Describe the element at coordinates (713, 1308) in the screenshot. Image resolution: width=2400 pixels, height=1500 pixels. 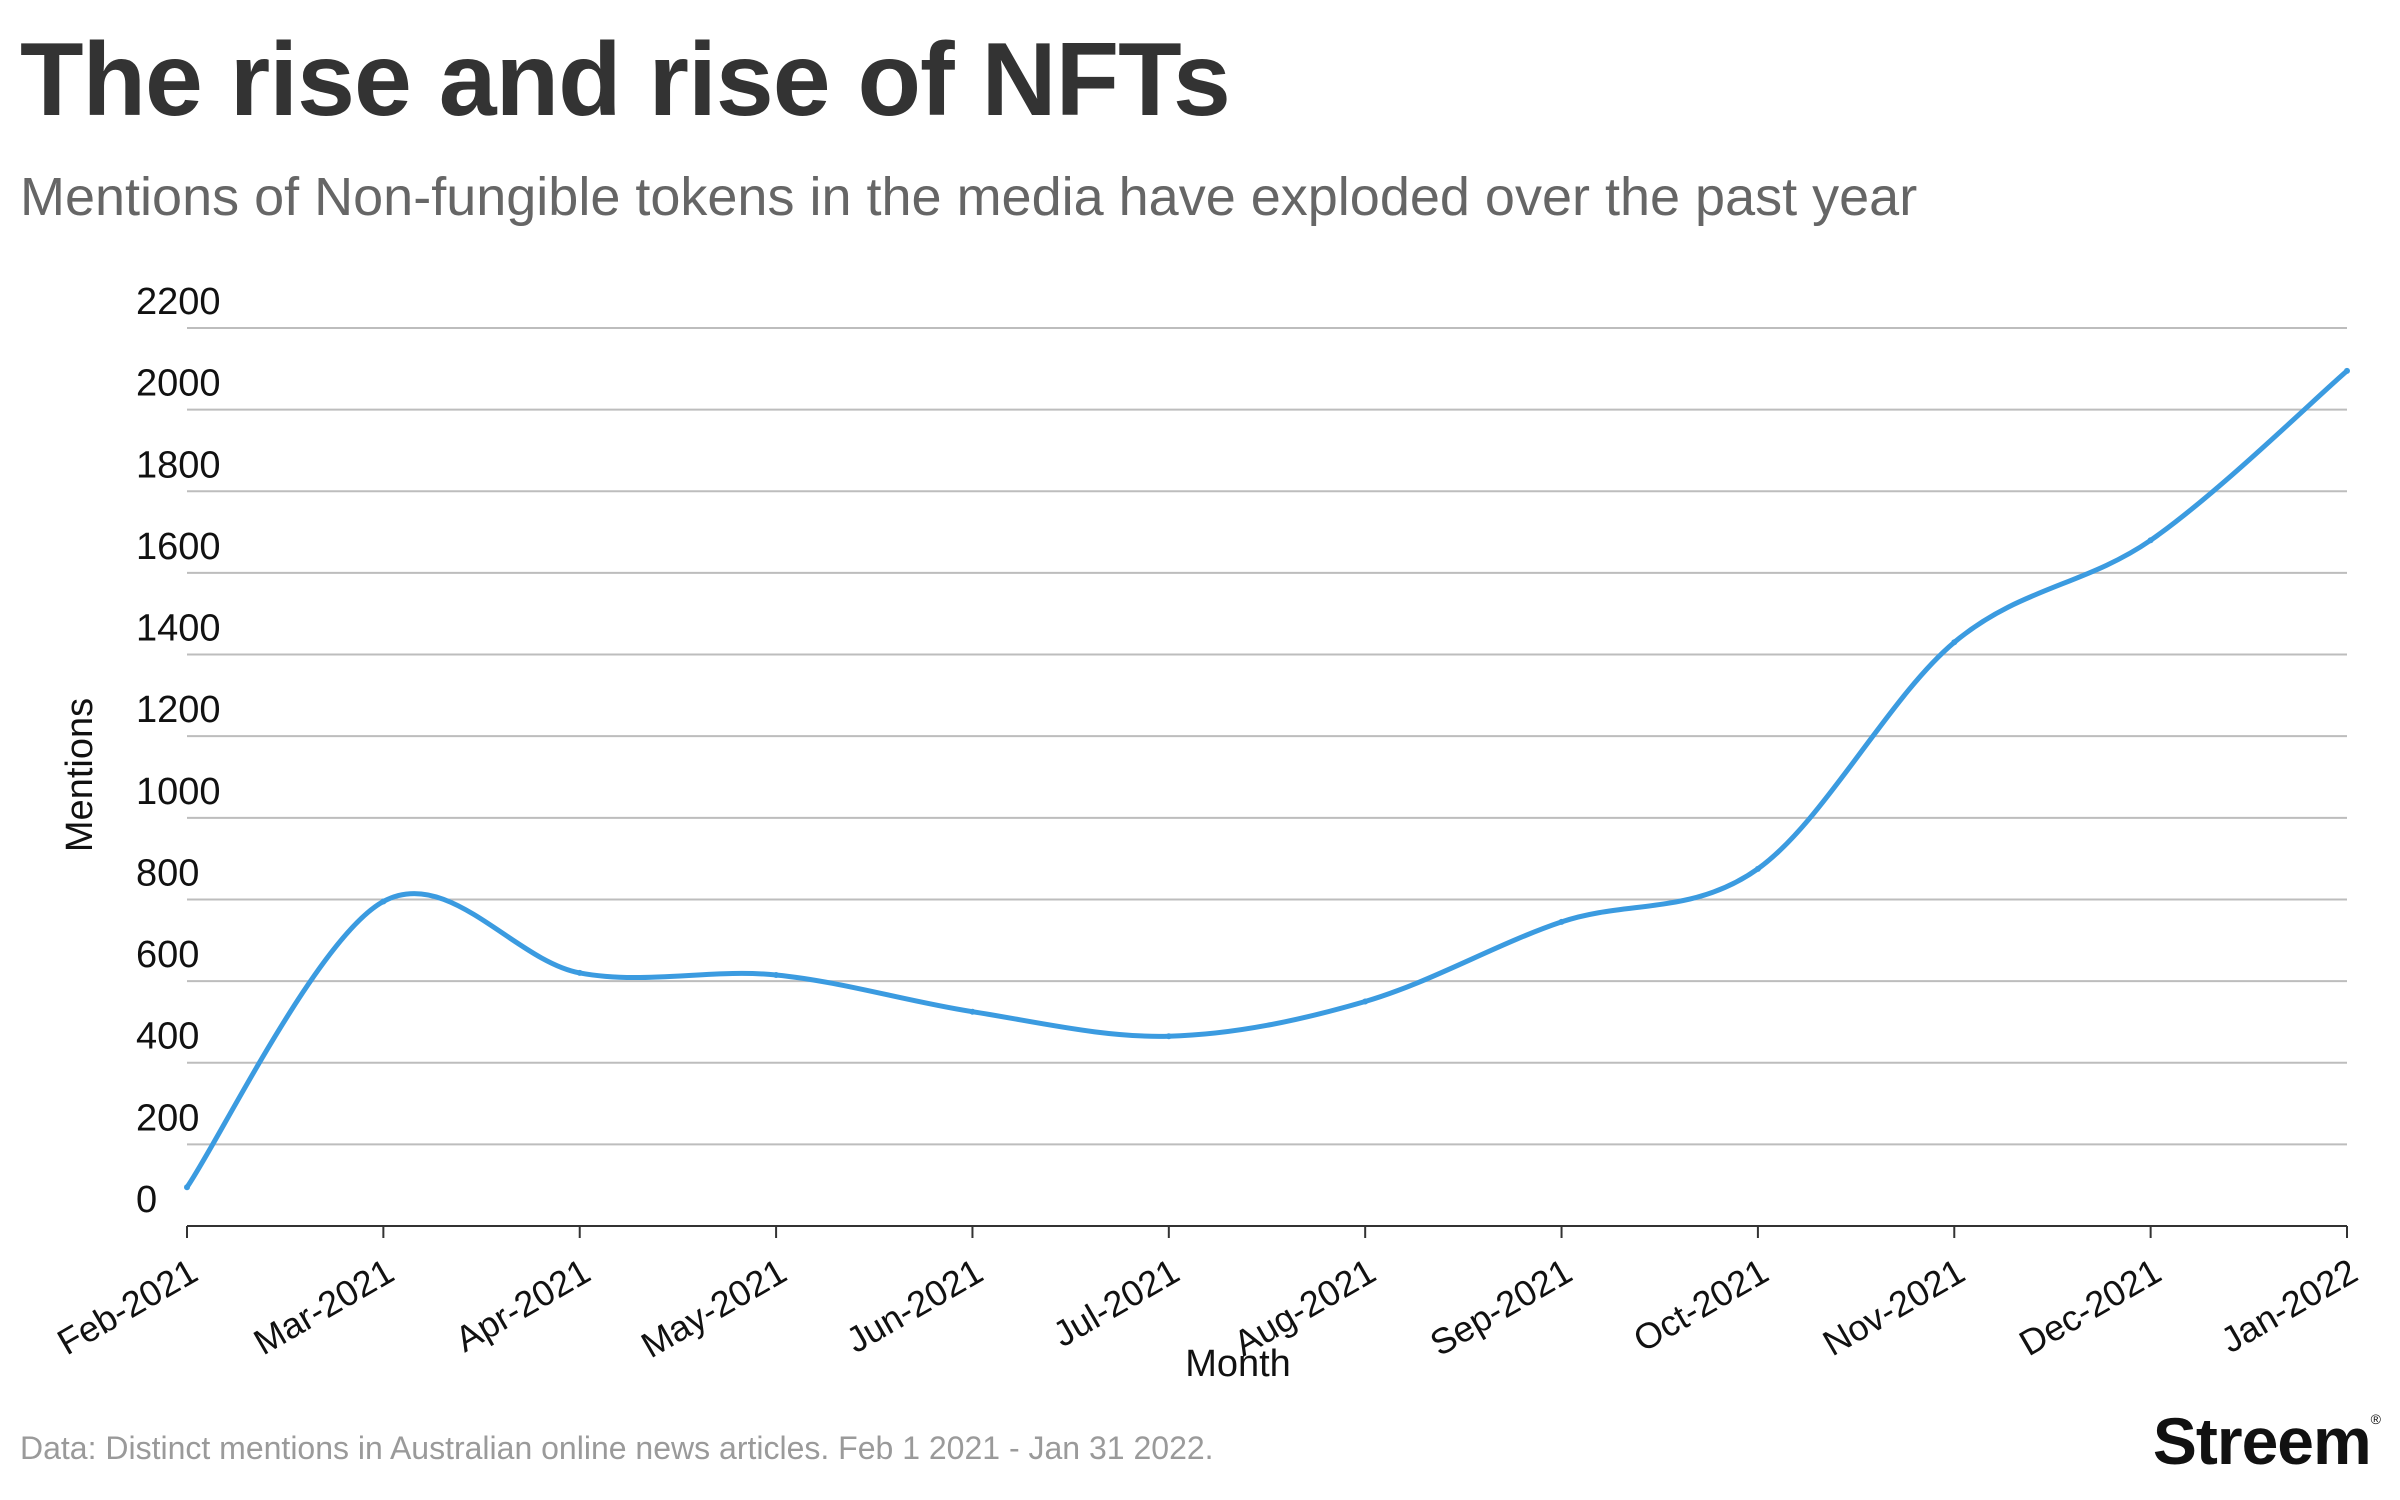
I see `x-tick-label: May-2021` at that location.